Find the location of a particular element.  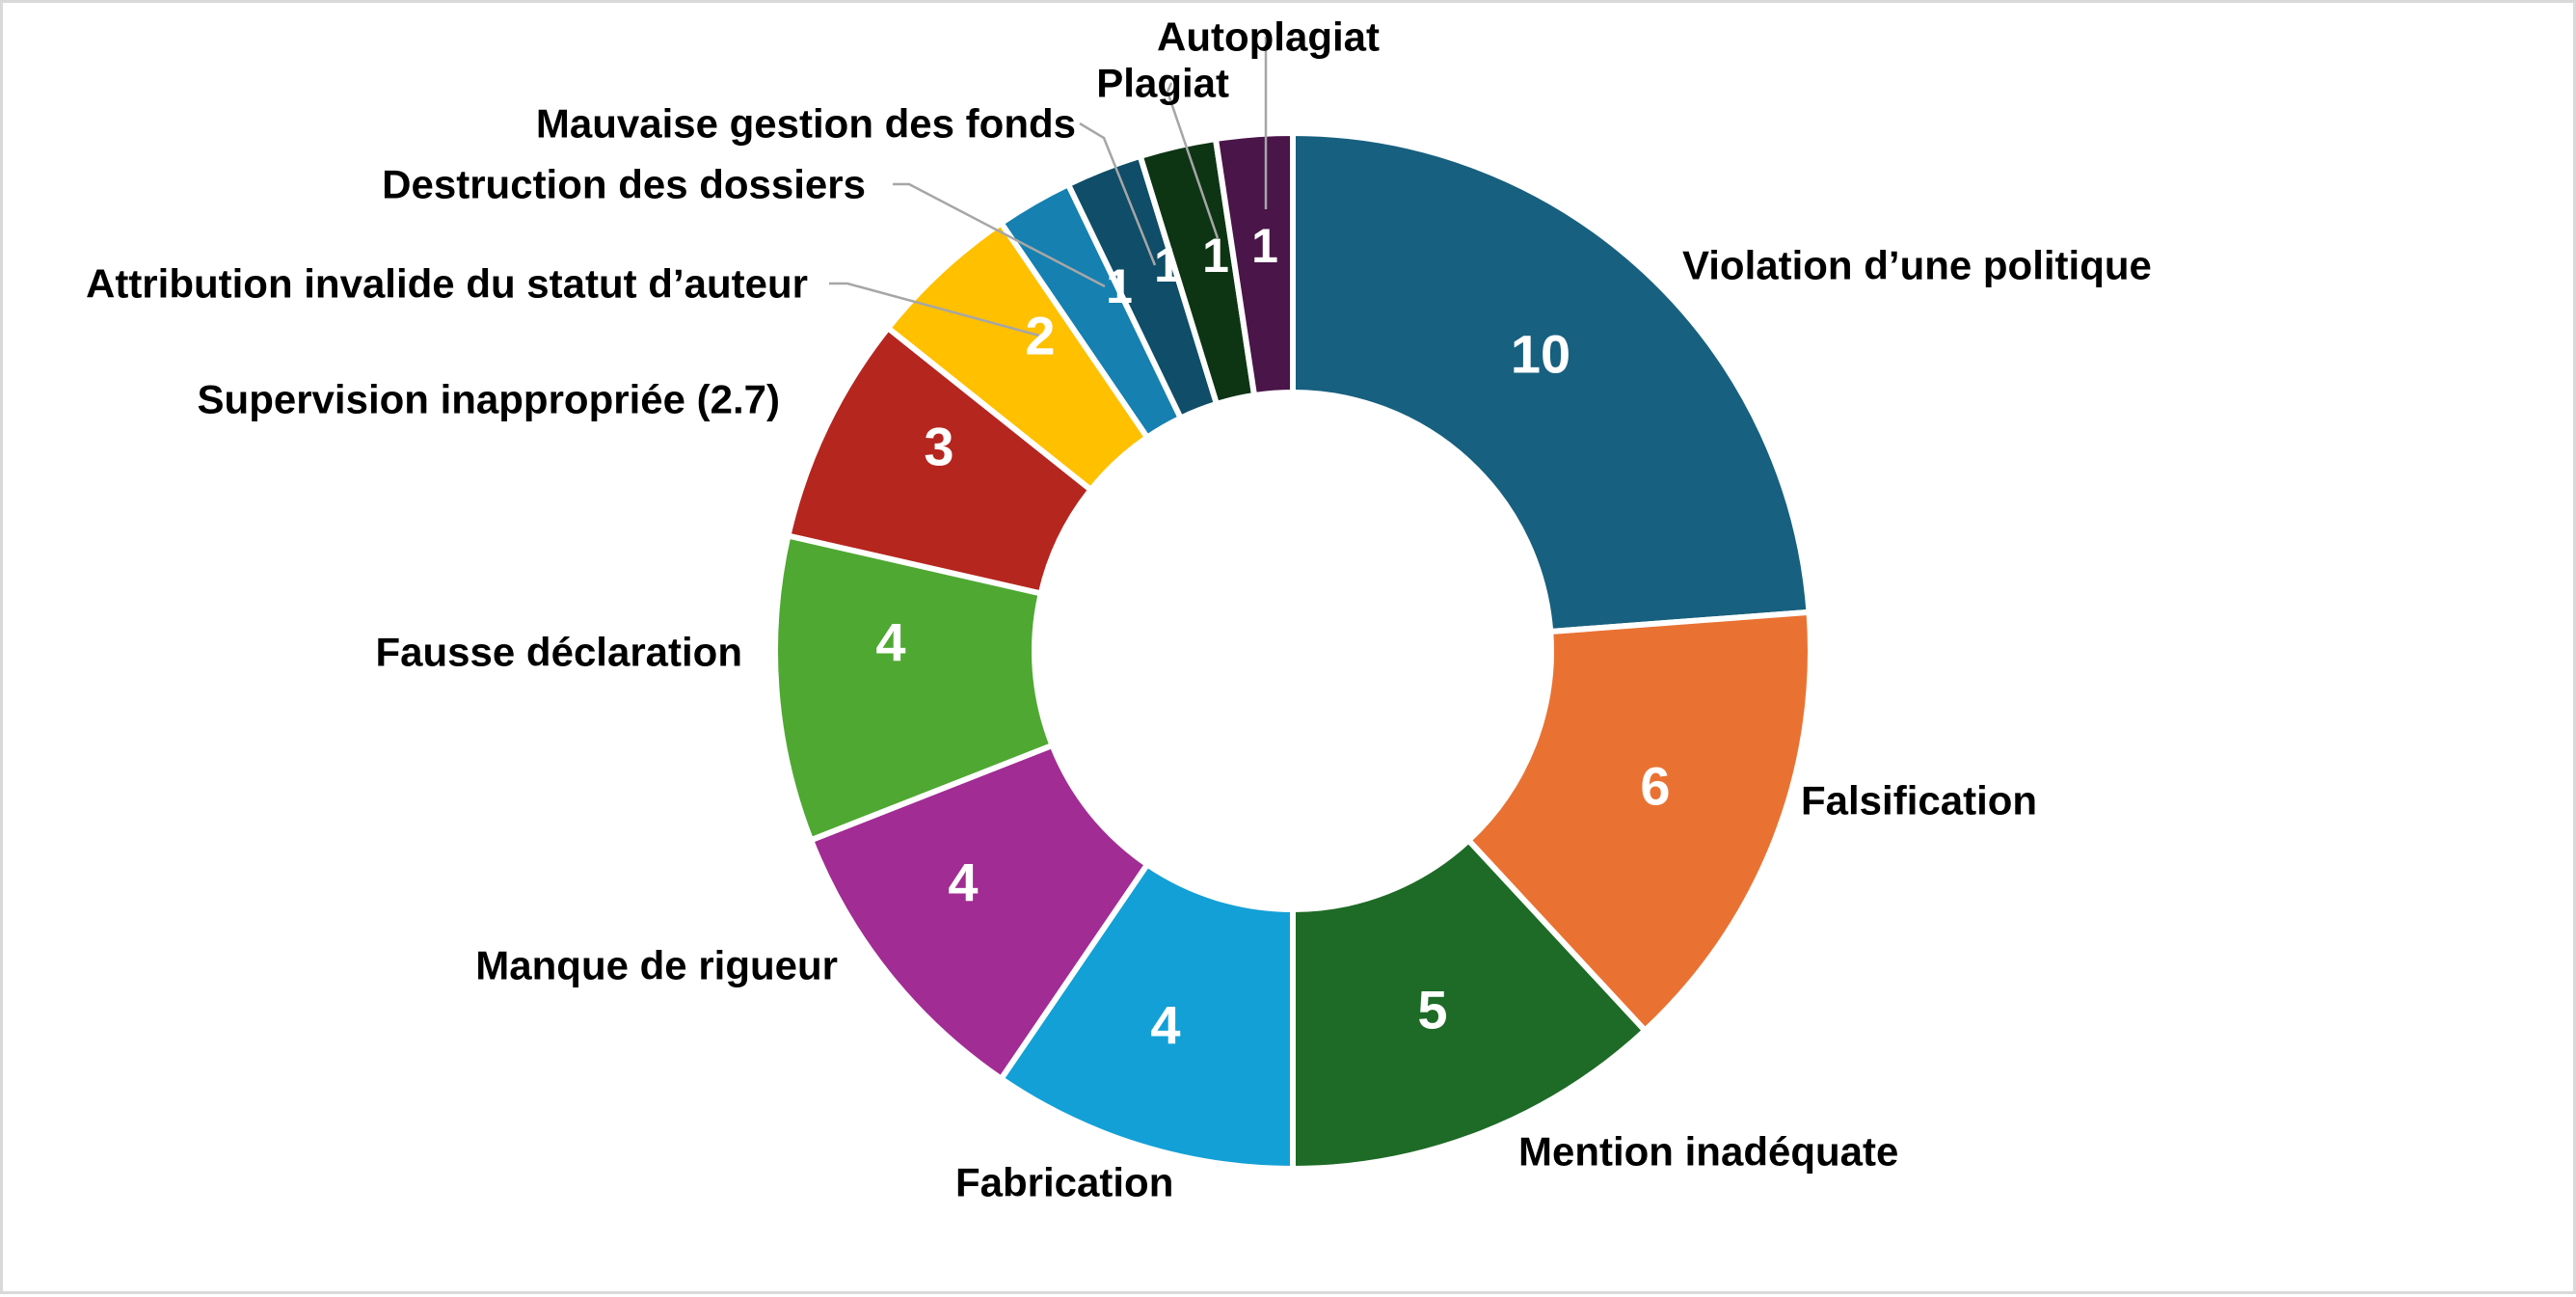

category-label-attribution-invalide-du-statut-d-auteur: Attribution invalide du statut d’auteur is located at coordinates (447, 284).